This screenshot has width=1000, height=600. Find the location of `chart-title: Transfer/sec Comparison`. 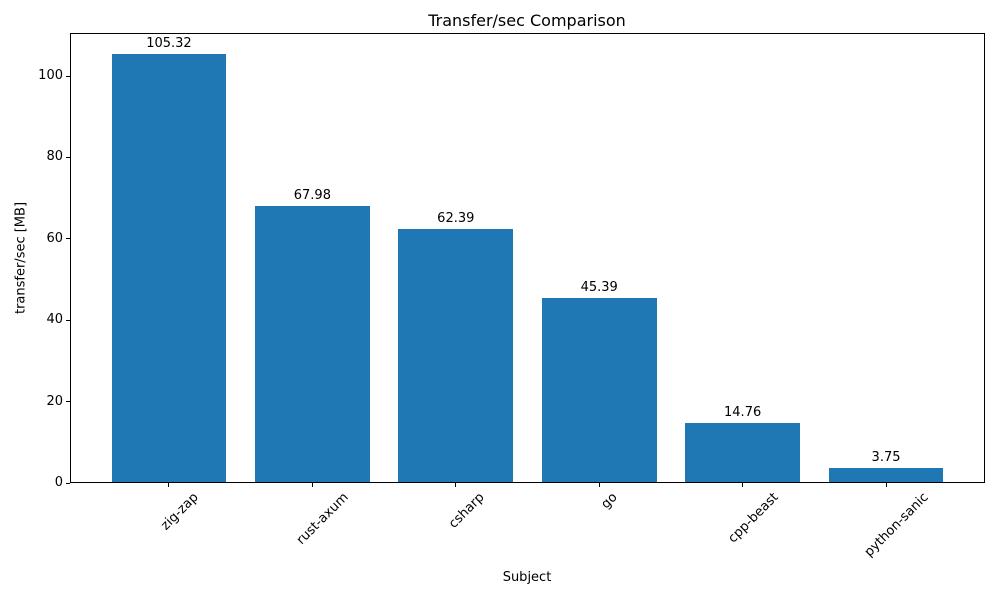

chart-title: Transfer/sec Comparison is located at coordinates (527, 20).